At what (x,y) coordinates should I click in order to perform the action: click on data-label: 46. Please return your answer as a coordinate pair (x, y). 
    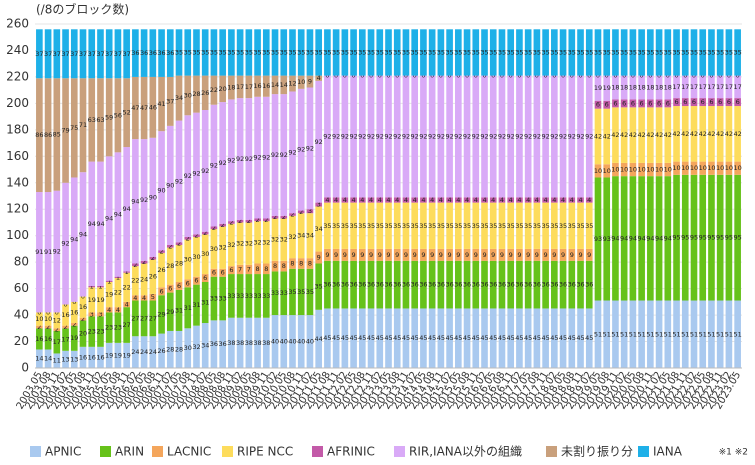
    Looking at the image, I should click on (153, 107).